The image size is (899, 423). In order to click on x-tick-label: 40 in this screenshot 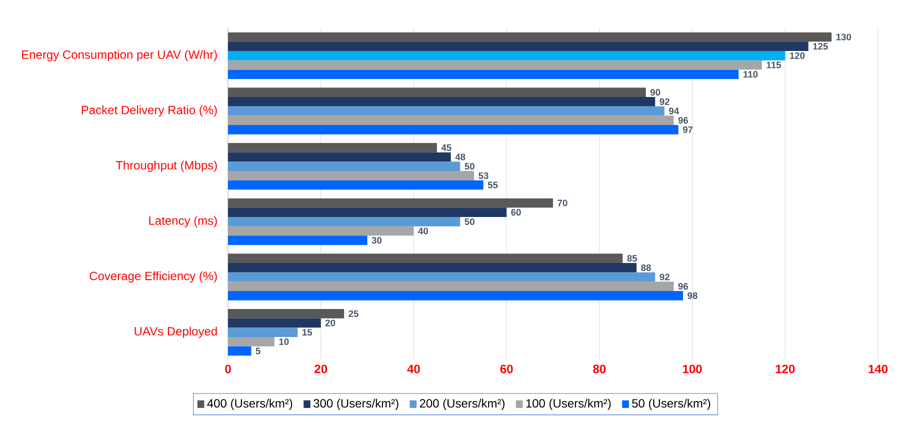, I will do `click(413, 369)`.